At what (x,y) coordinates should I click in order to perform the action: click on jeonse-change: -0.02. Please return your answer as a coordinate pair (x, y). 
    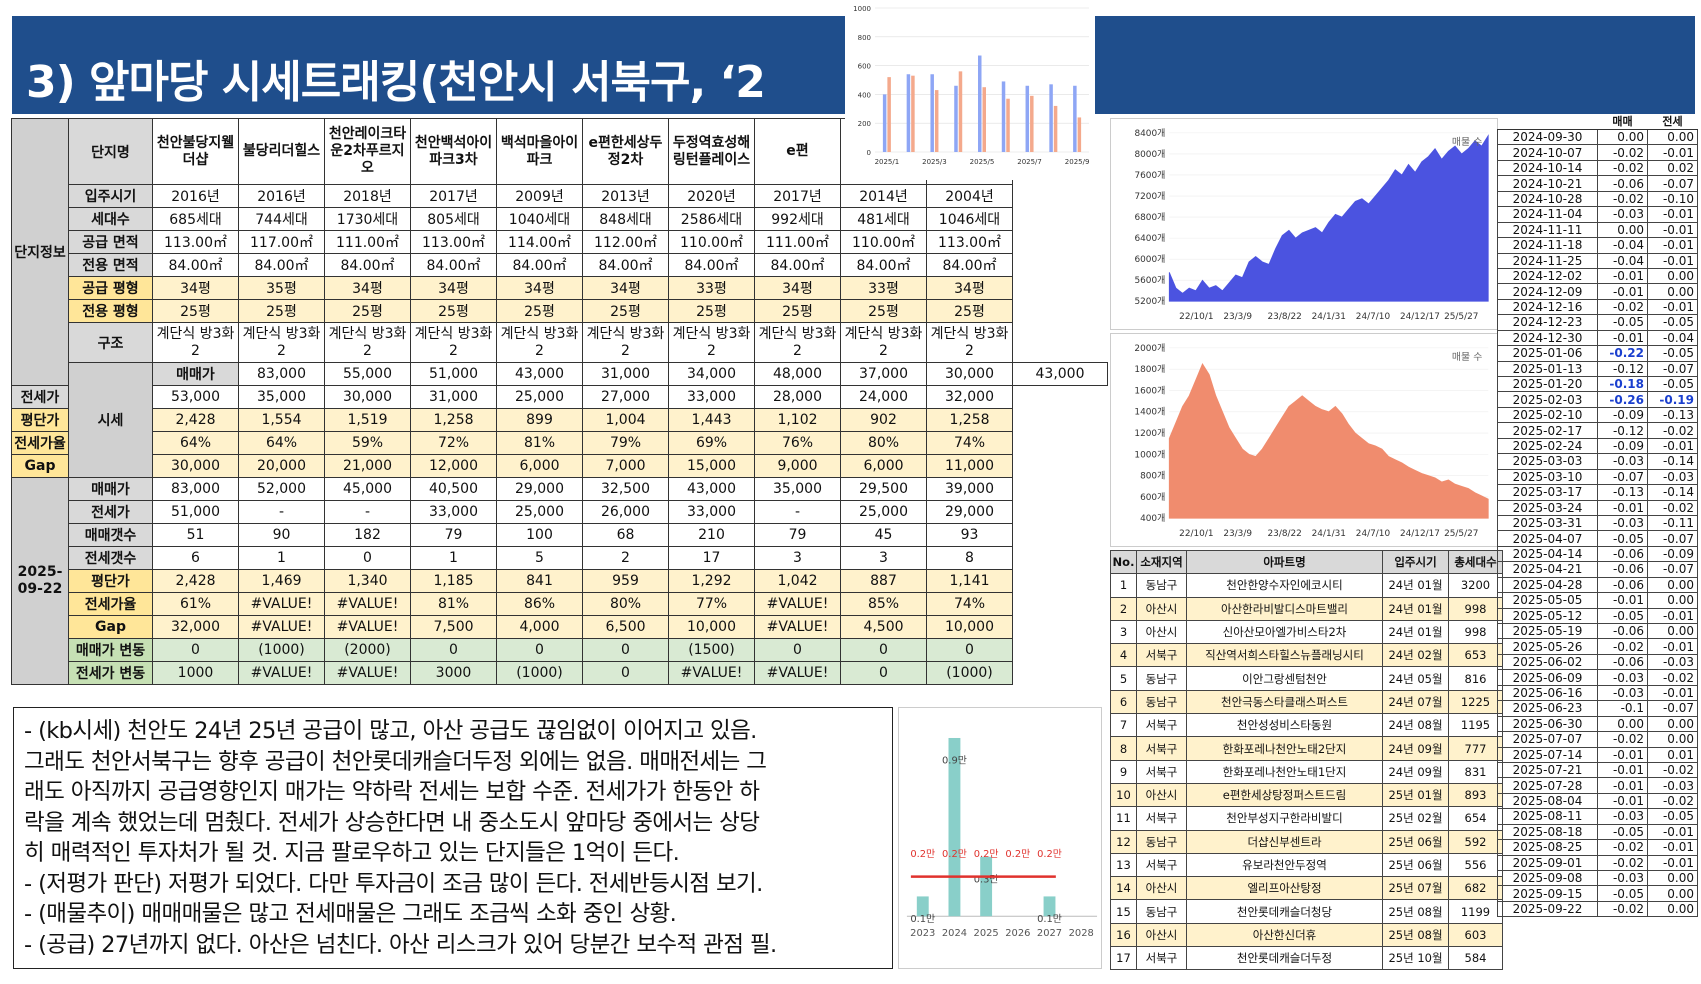
    Looking at the image, I should click on (1672, 430).